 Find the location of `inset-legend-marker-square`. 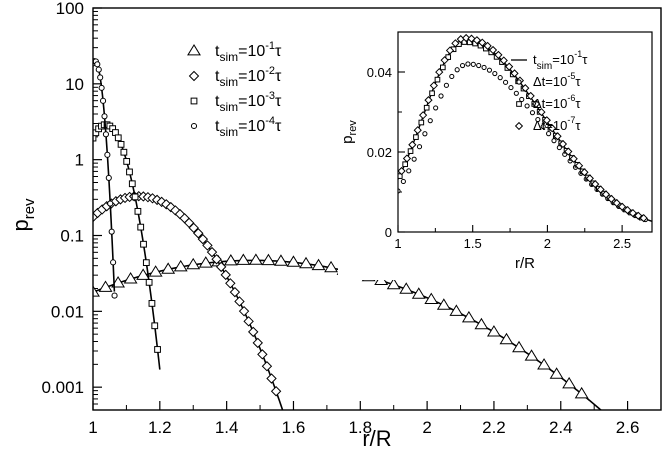

inset-legend-marker-square is located at coordinates (519, 104).